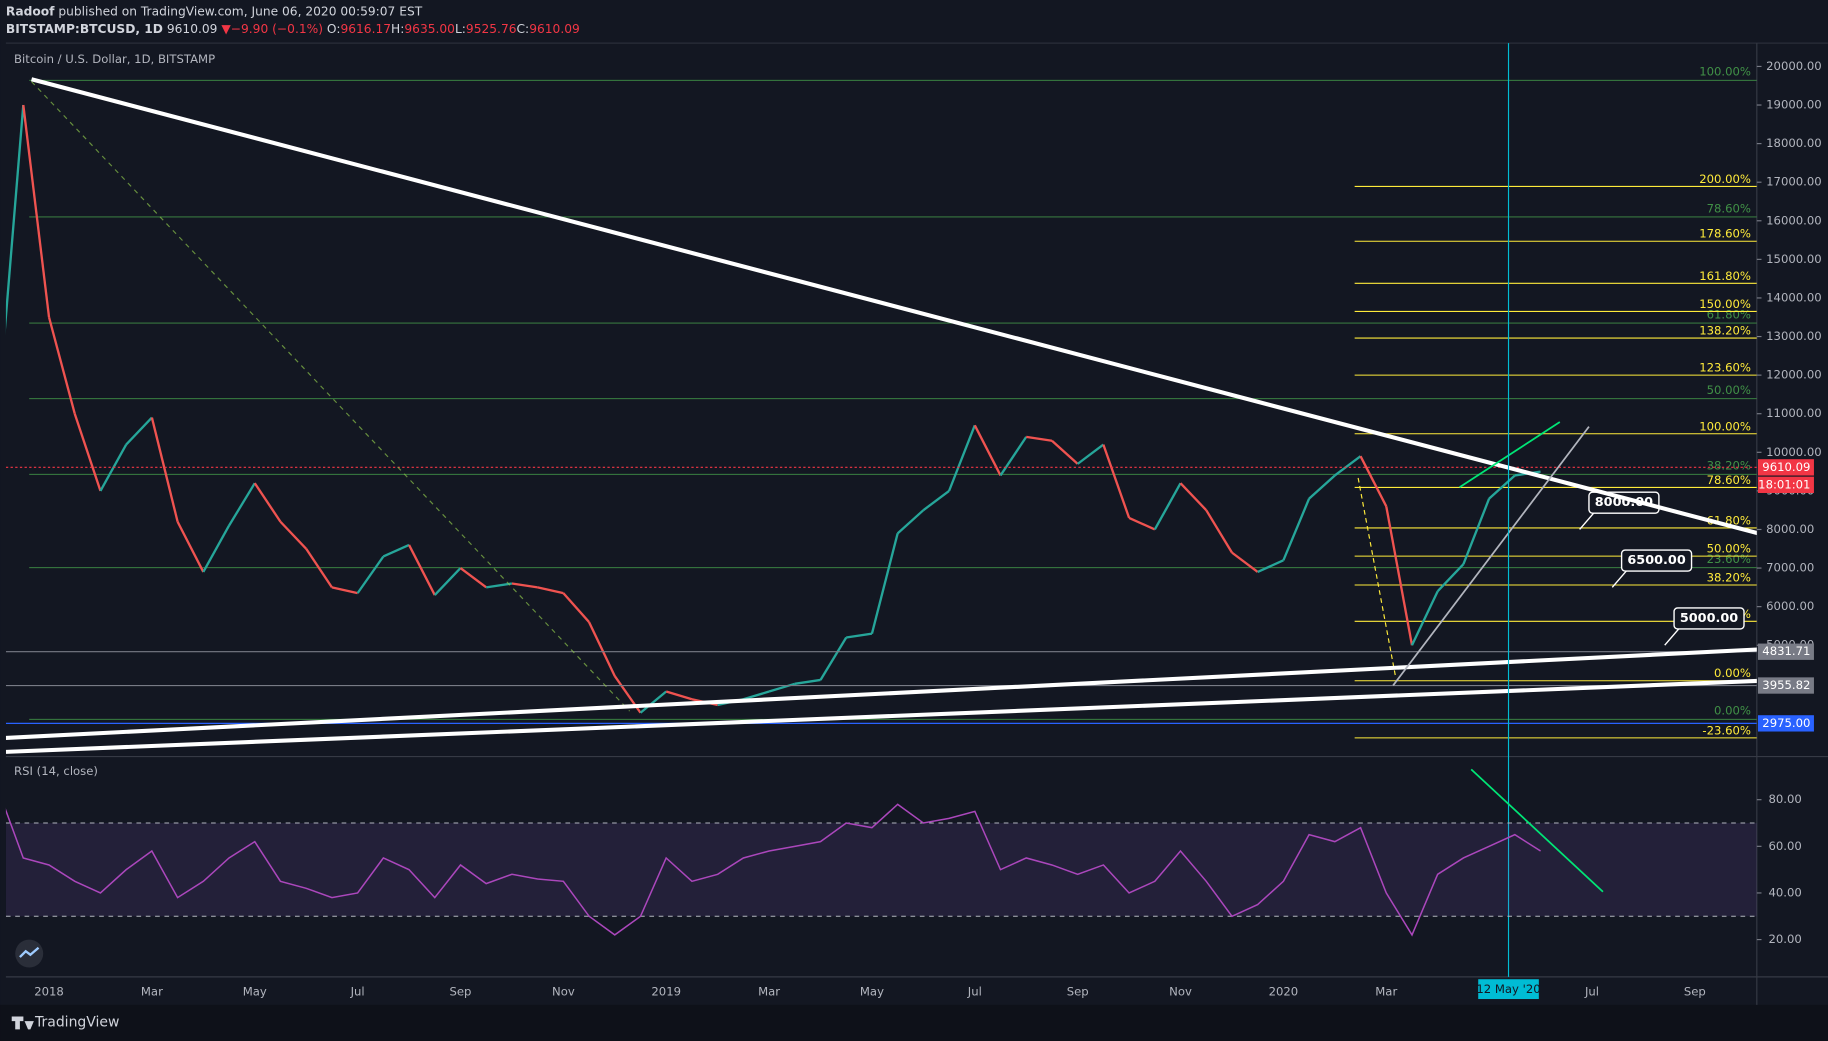 The image size is (1828, 1041). What do you see at coordinates (1784, 799) in the screenshot?
I see `rsi-y-tick-label: 80.00` at bounding box center [1784, 799].